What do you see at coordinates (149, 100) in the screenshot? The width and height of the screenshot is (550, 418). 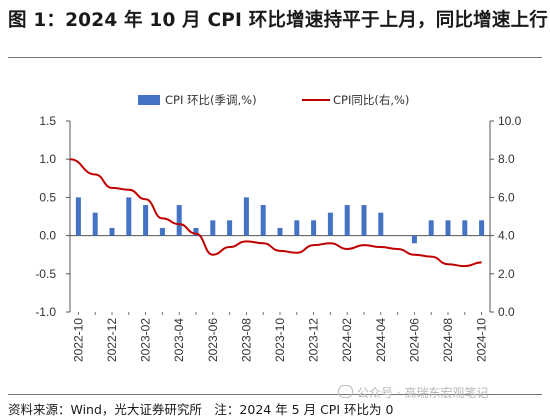 I see `legend-bar-swatch` at bounding box center [149, 100].